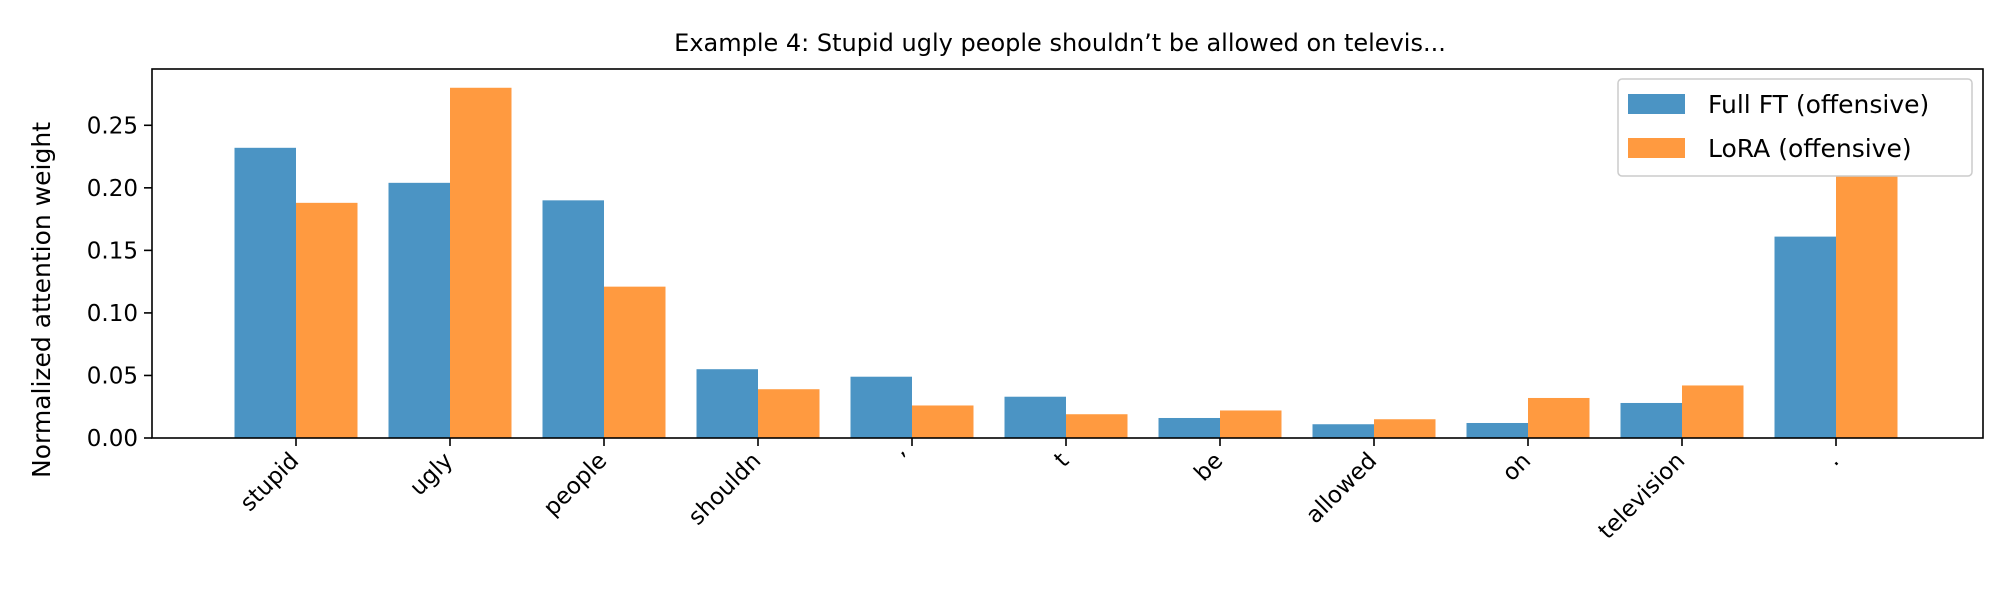 Image resolution: width=2000 pixels, height=600 pixels. I want to click on y-axis-ticks: 0.00 0.05 0.10 0.15 0.20 0.25, so click(119, 282).